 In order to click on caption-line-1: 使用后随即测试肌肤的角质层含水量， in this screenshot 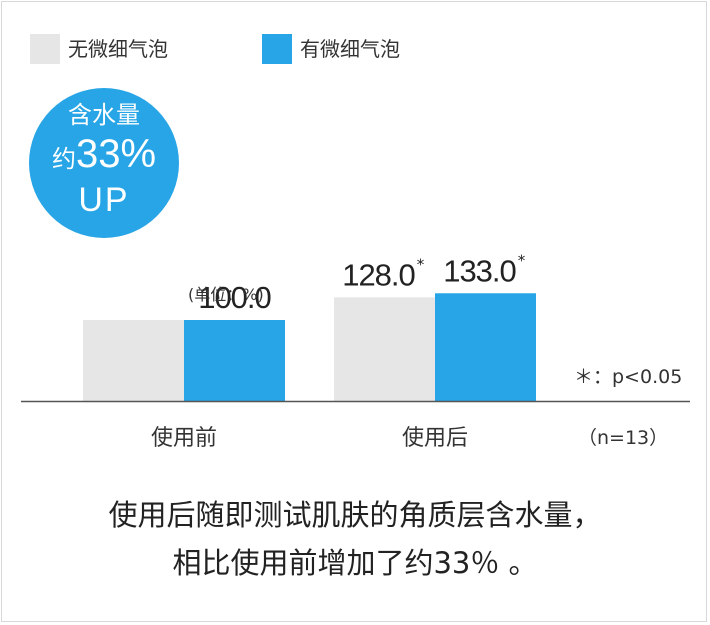, I will do `click(355, 515)`.